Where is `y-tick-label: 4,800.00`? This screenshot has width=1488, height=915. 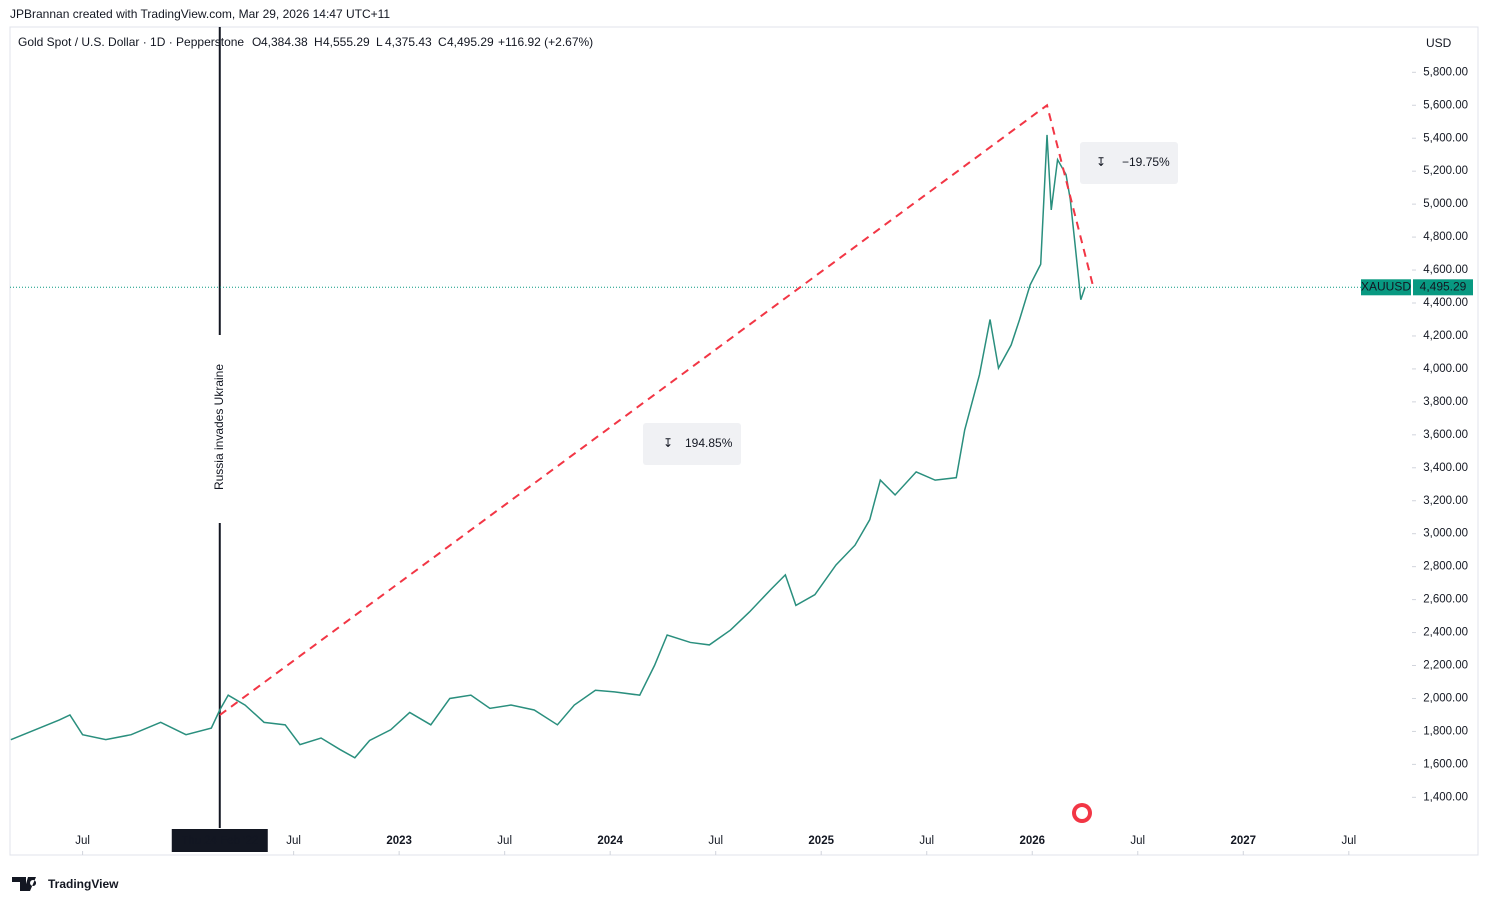
y-tick-label: 4,800.00 is located at coordinates (1445, 237).